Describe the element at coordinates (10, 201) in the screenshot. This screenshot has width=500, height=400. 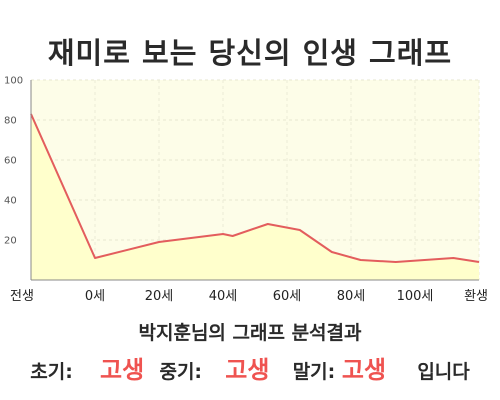
I see `y-tick-label: 40` at that location.